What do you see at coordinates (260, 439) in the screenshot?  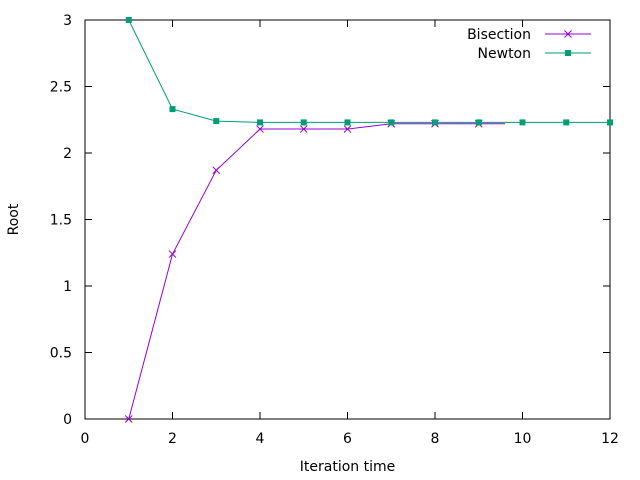 I see `x-tick-label: 4` at bounding box center [260, 439].